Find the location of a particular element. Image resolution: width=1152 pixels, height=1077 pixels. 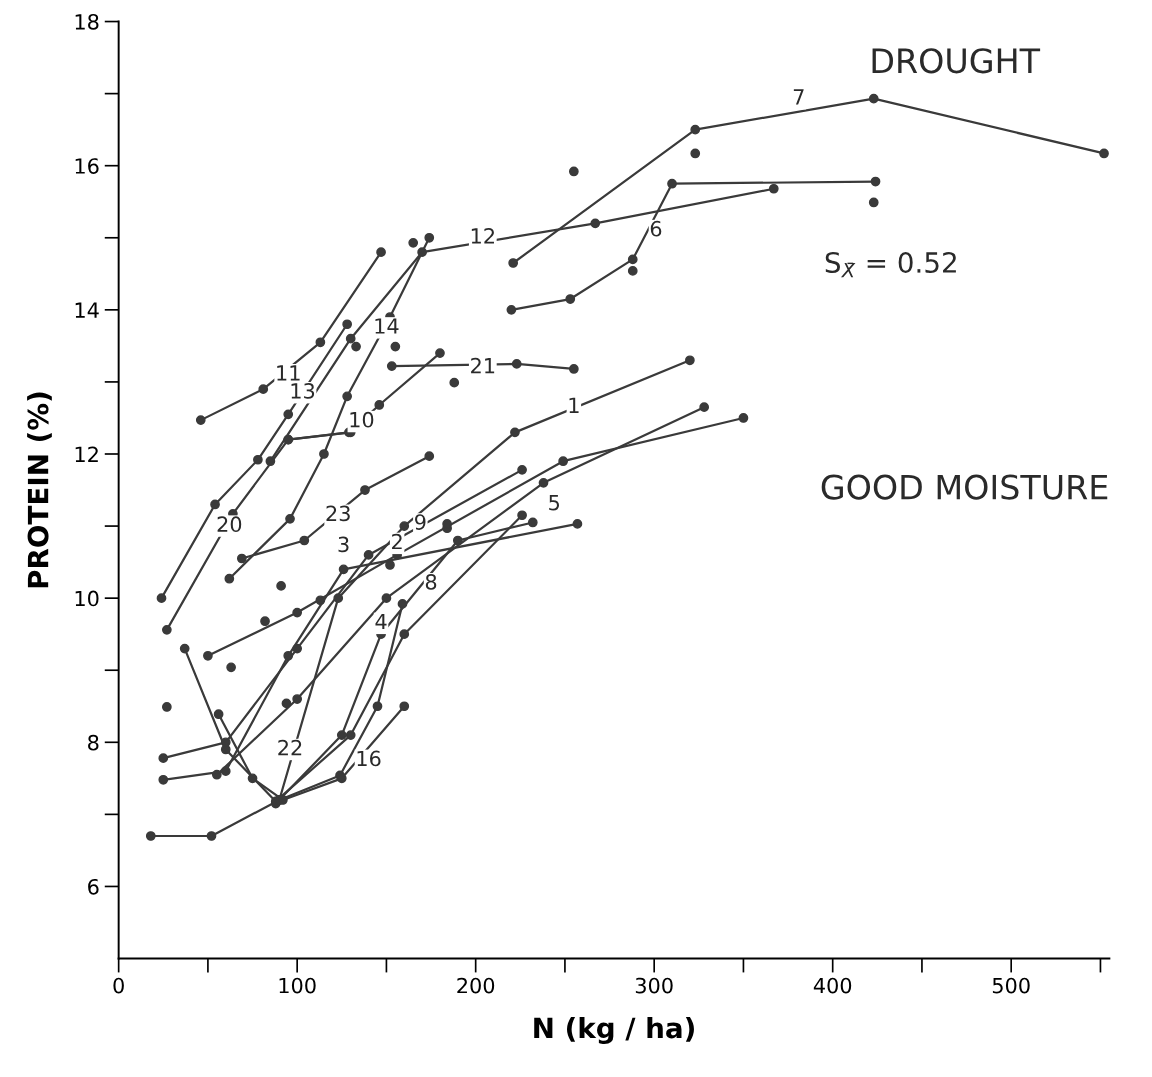

annotation: 20 is located at coordinates (229, 524).